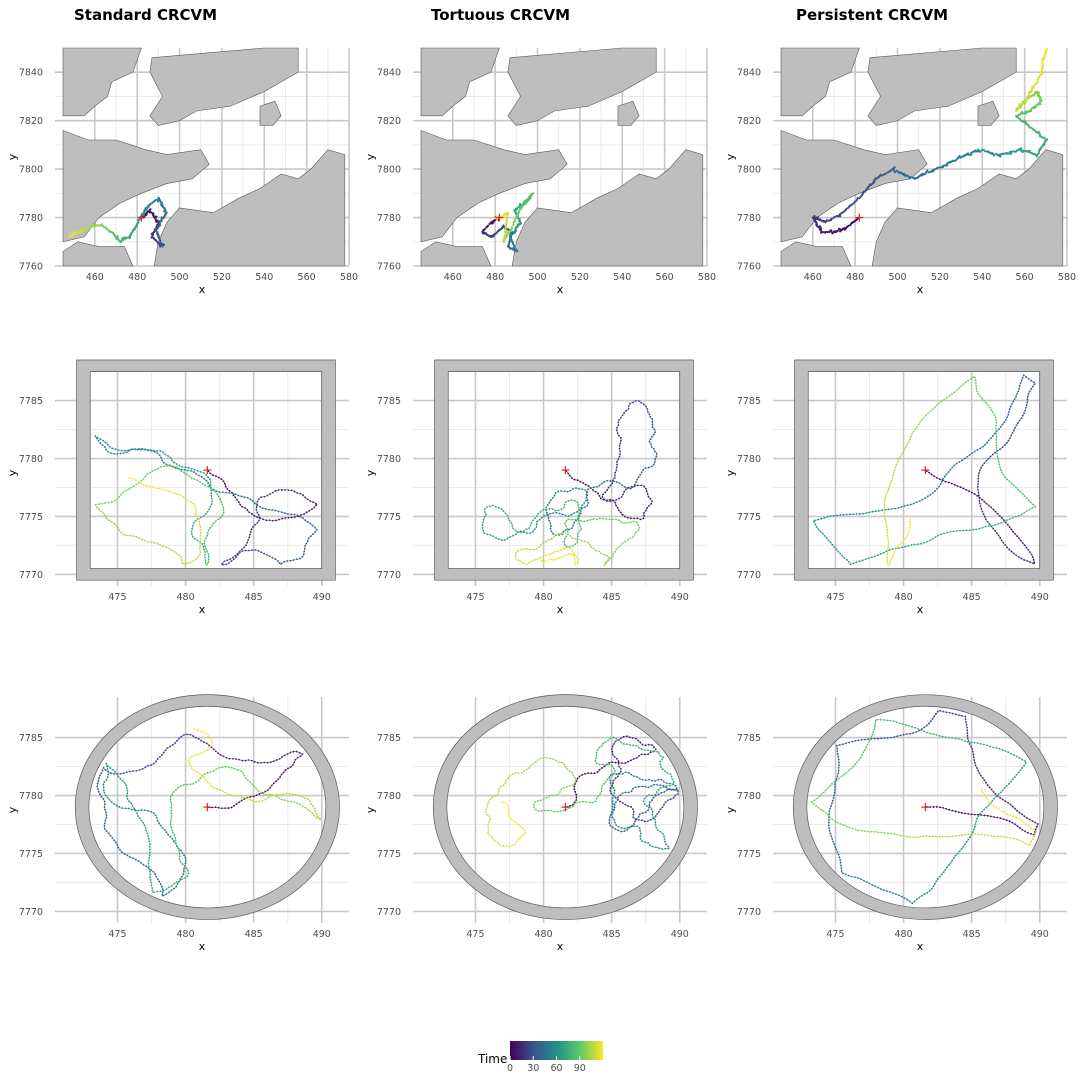  Describe the element at coordinates (95, 277) in the screenshot. I see `x-tick-label: 460` at that location.